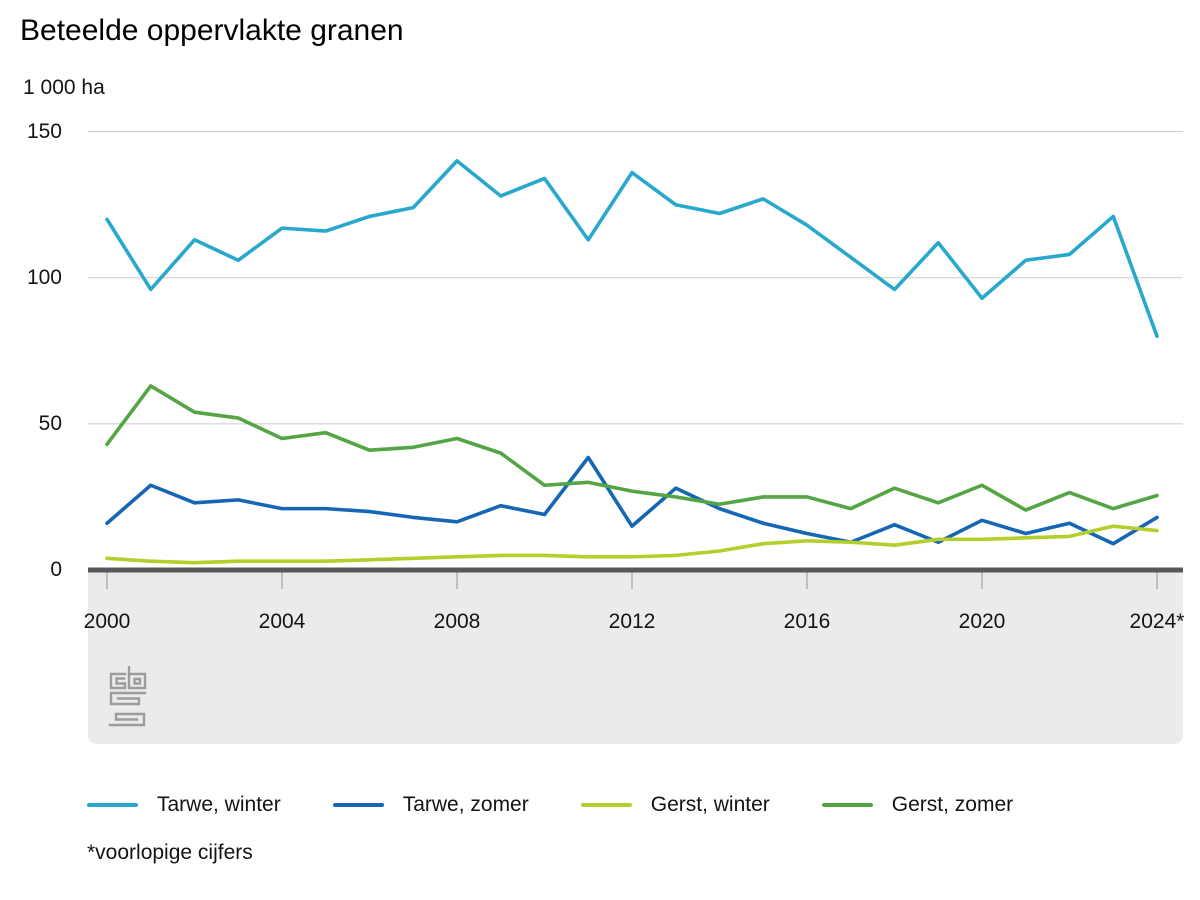 The width and height of the screenshot is (1200, 900). Describe the element at coordinates (137, 678) in the screenshot. I see `cbs-logo-b` at that location.